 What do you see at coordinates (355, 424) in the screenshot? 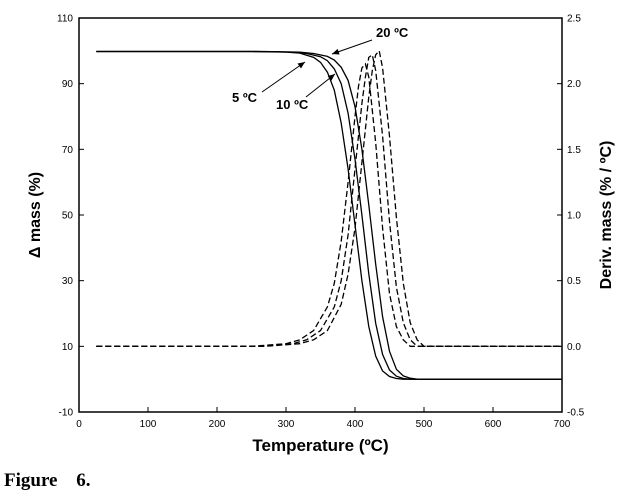
I see `x-tick-label: 400` at bounding box center [355, 424].